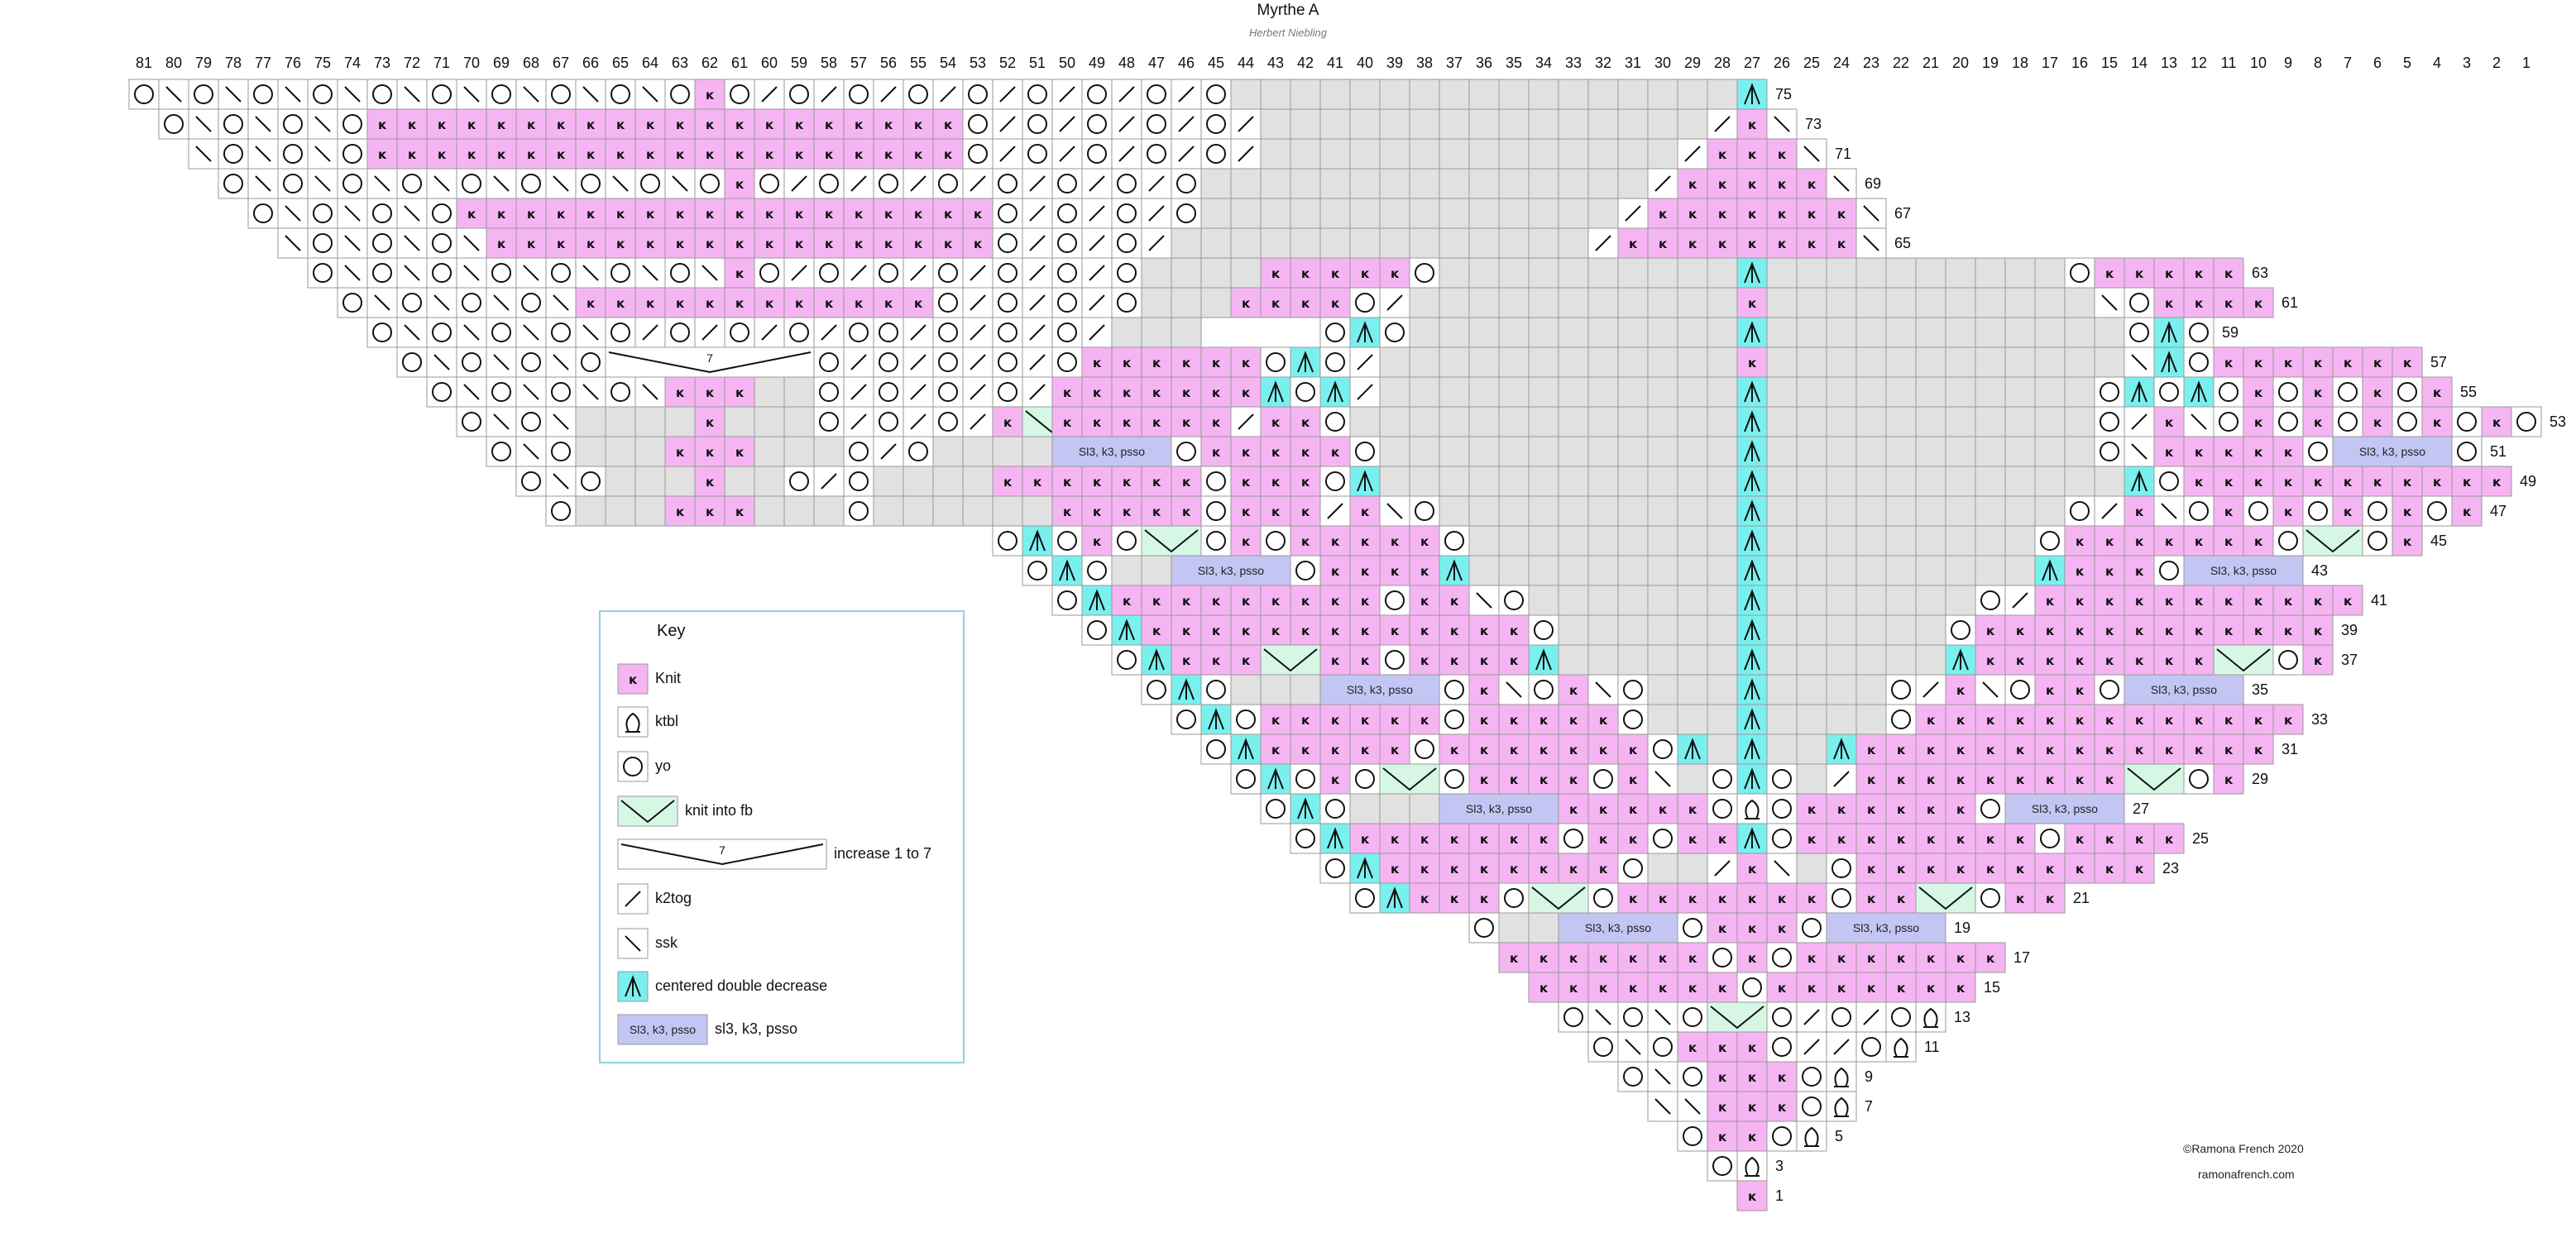 This screenshot has width=2576, height=1247. Describe the element at coordinates (1783, 94) in the screenshot. I see `row-number: 75` at that location.